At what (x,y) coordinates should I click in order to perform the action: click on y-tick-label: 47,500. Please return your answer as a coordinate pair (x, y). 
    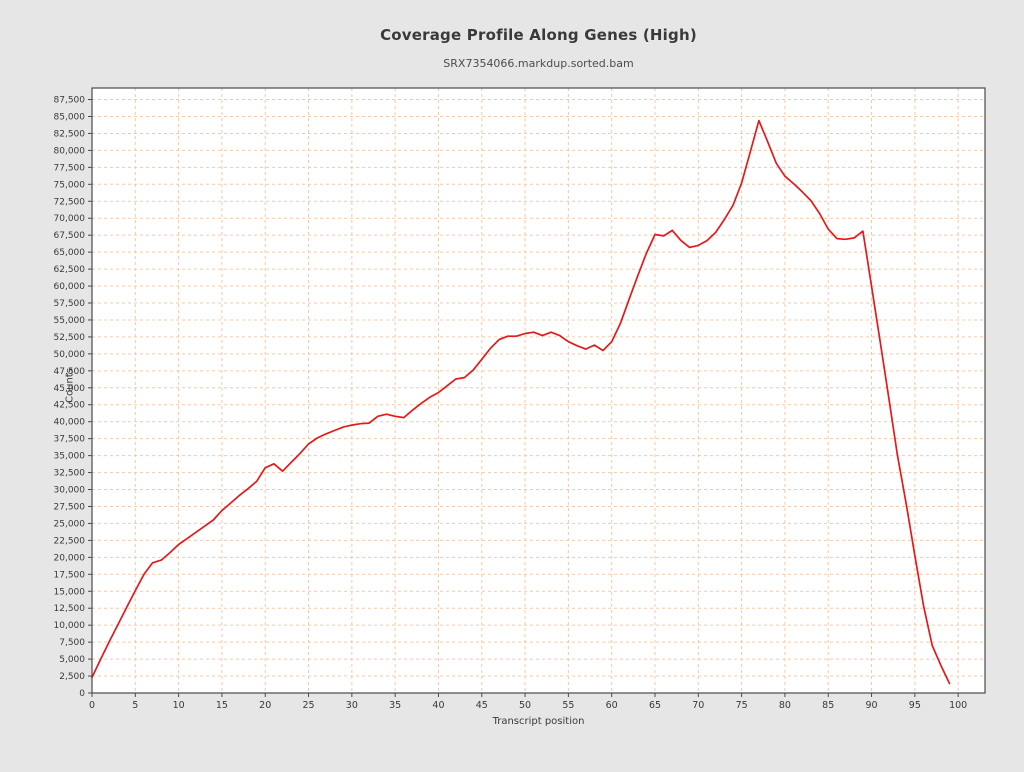
    Looking at the image, I should click on (70, 372).